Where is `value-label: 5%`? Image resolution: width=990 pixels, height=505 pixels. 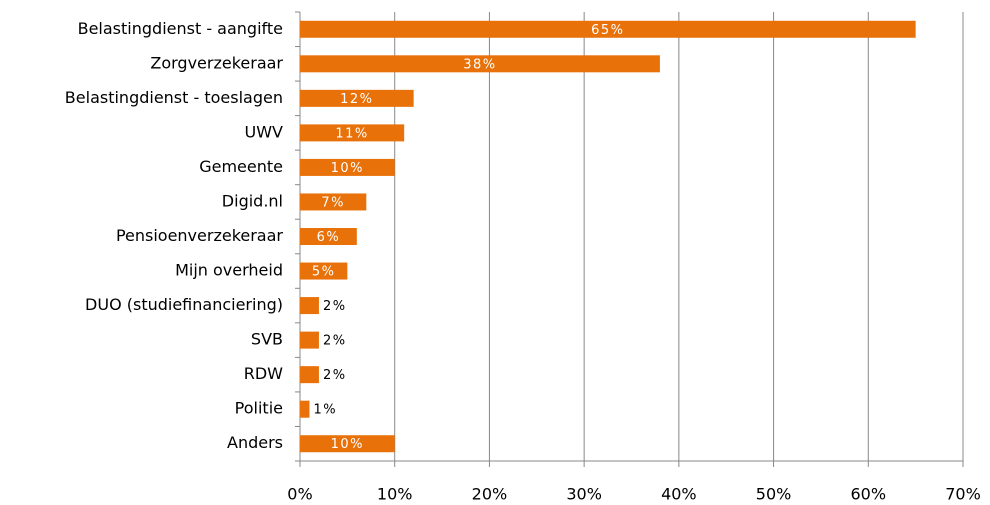 value-label: 5% is located at coordinates (324, 272).